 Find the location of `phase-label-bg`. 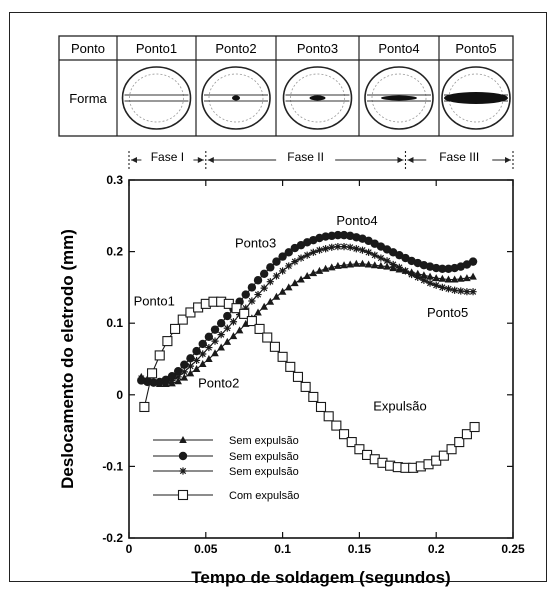

phase-label-bg is located at coordinates (306, 157).